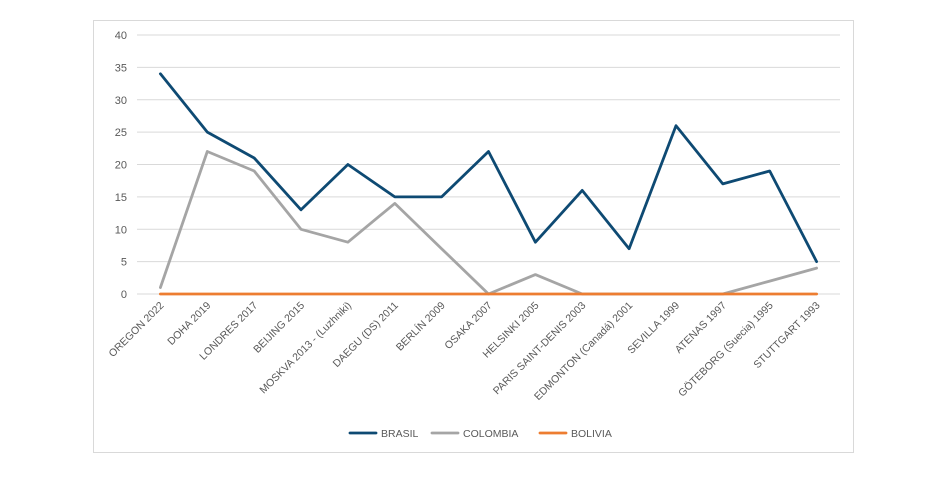 The image size is (950, 482). What do you see at coordinates (540, 349) in the screenshot?
I see `x-tick-label: PARIS SAINT-DENIS 2003` at bounding box center [540, 349].